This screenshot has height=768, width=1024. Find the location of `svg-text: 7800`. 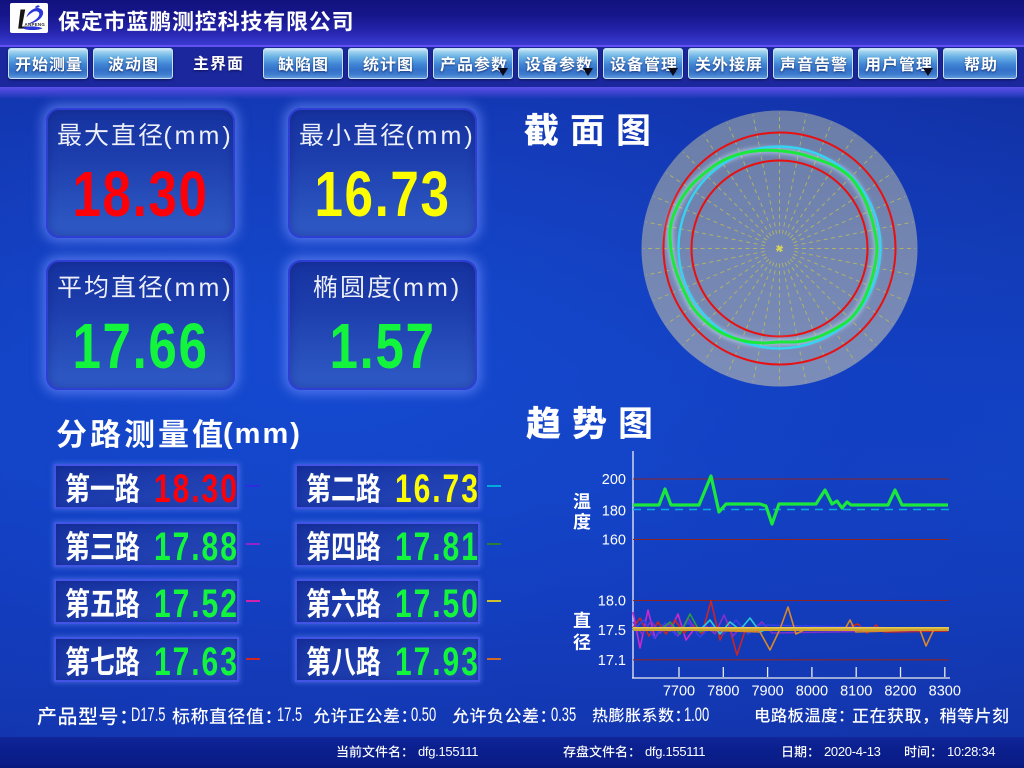

svg-text: 7800 is located at coordinates (723, 692).